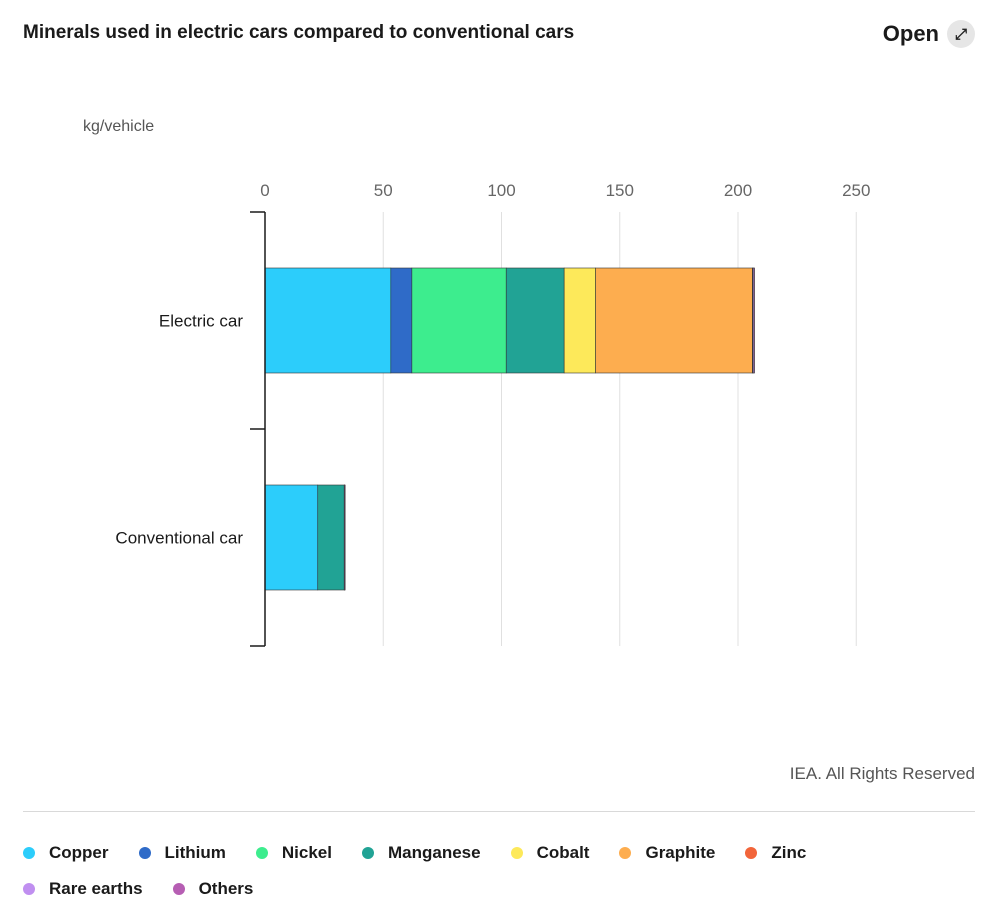 This screenshot has height=911, width=1002. I want to click on x-tick-label: 0, so click(264, 190).